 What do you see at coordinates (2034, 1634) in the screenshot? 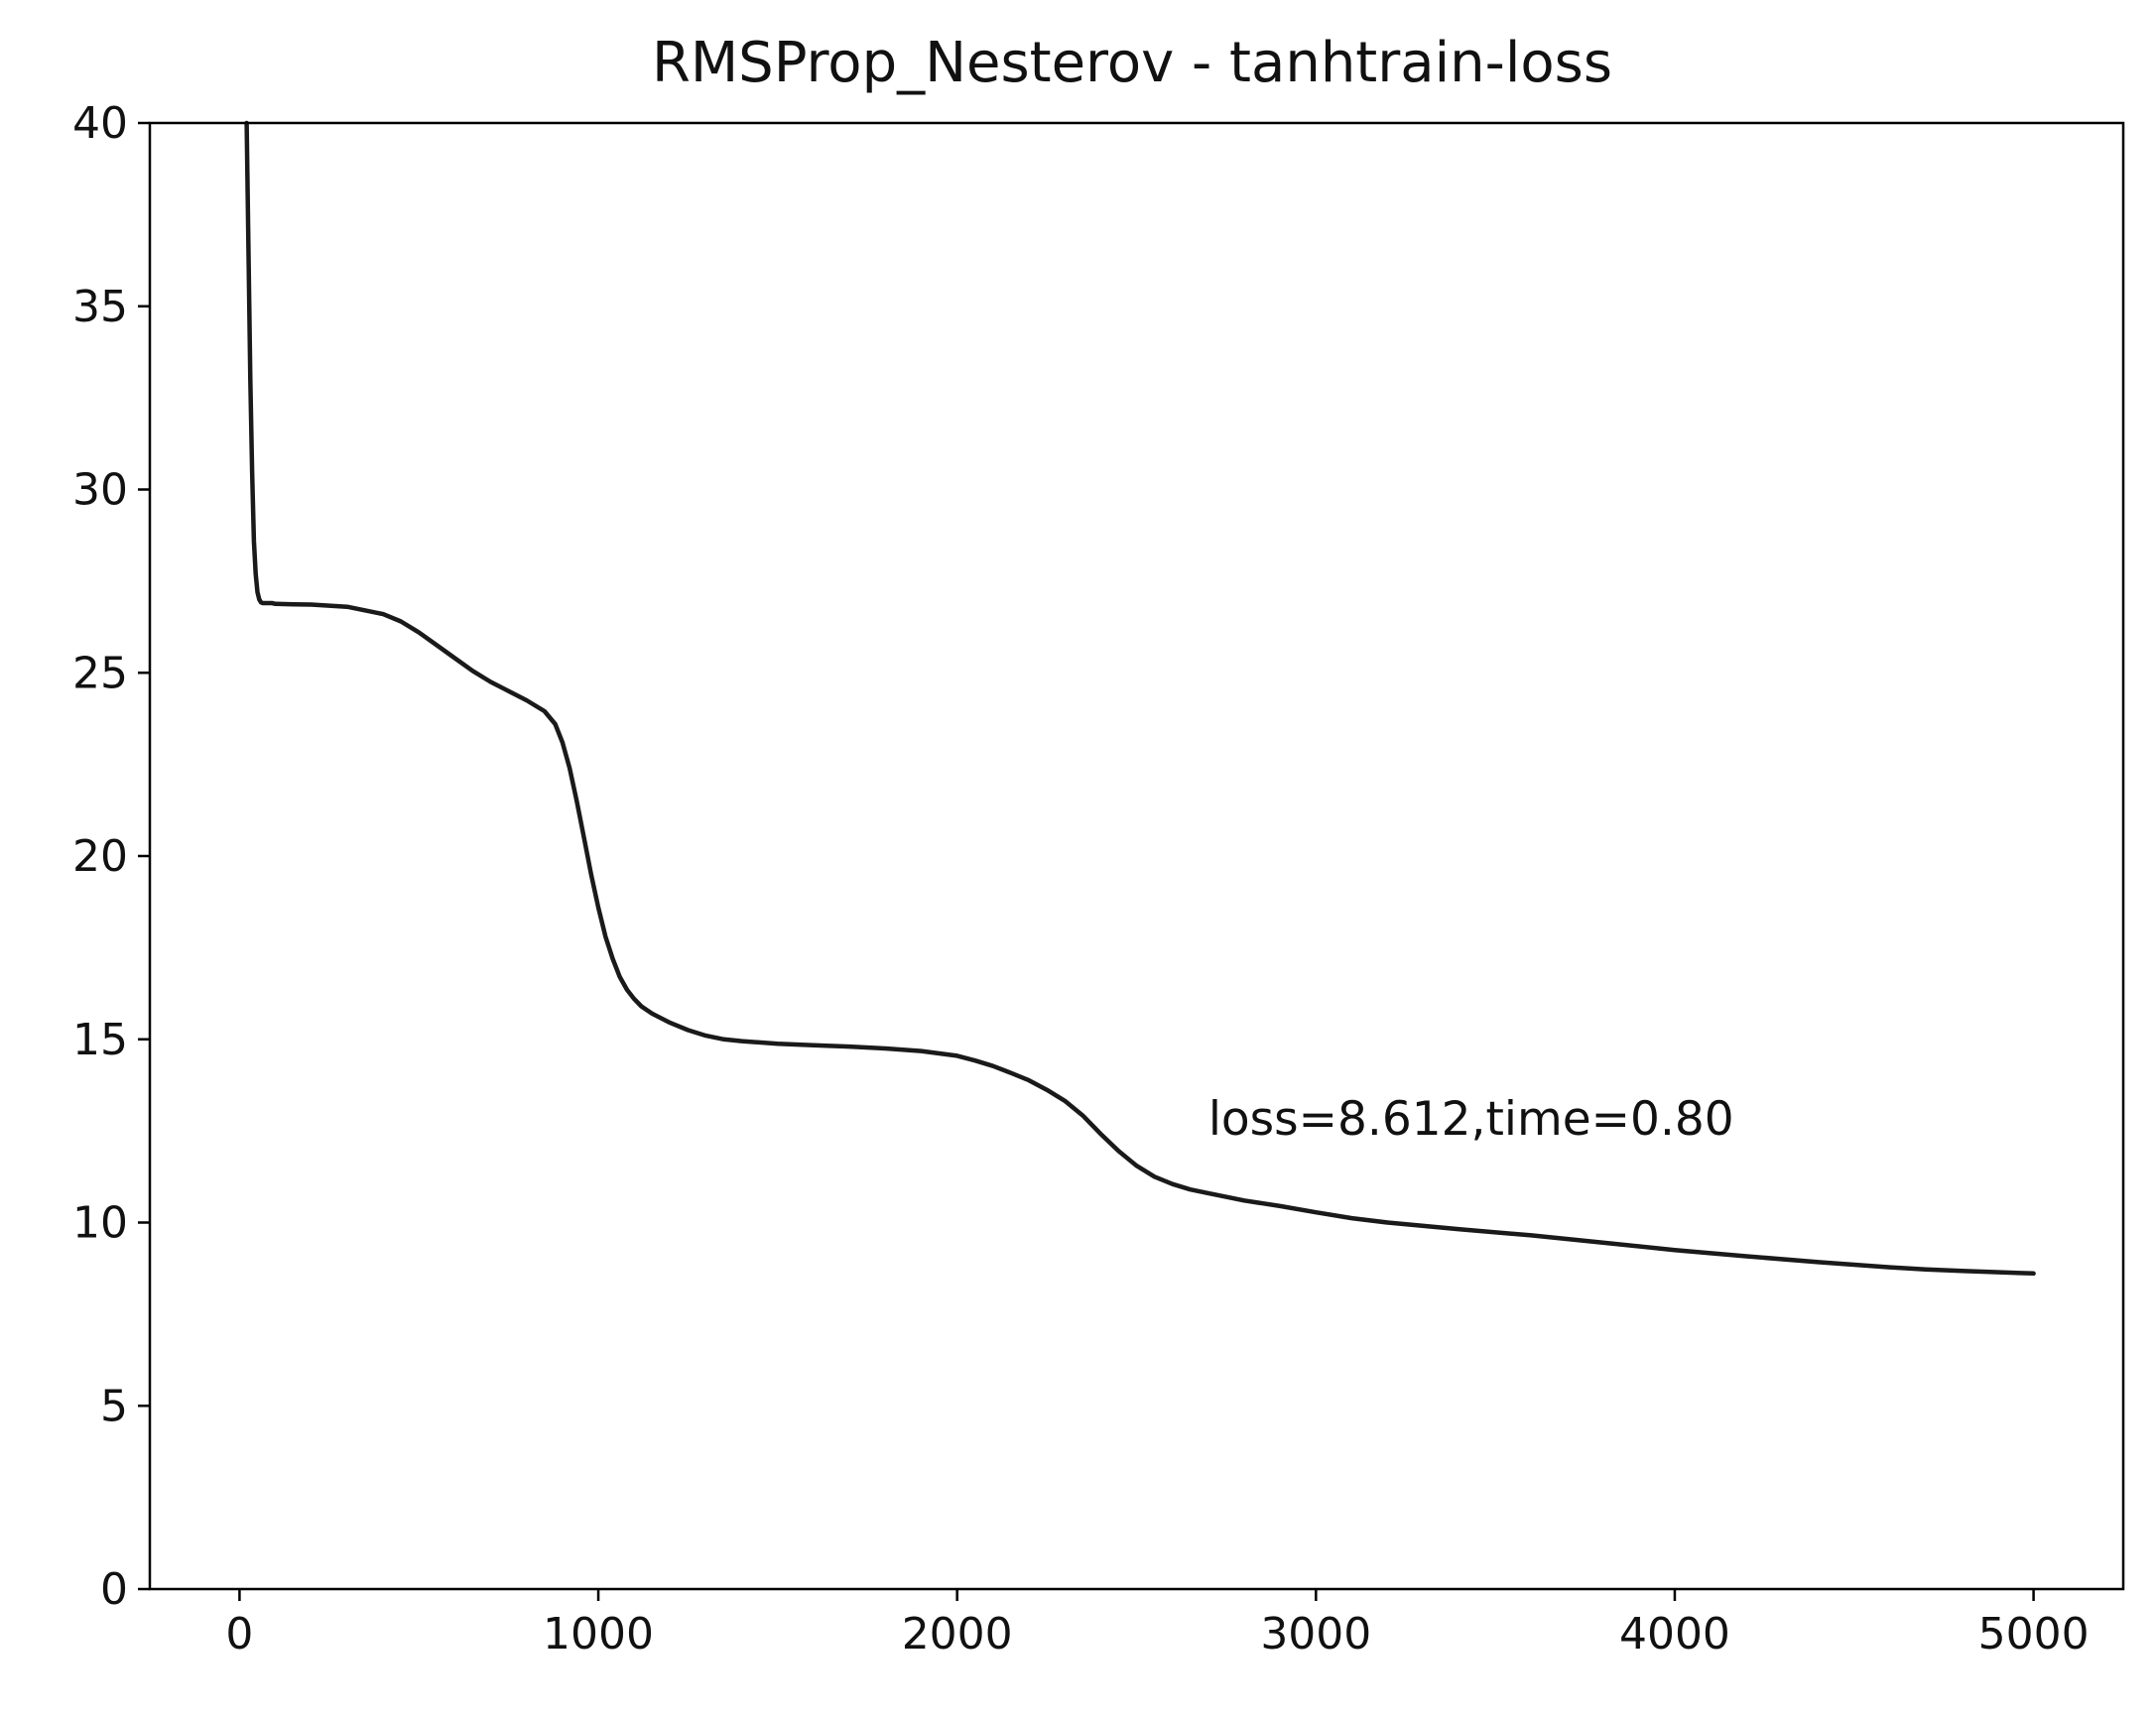
I see `x-tick-label: 5000` at bounding box center [2034, 1634].